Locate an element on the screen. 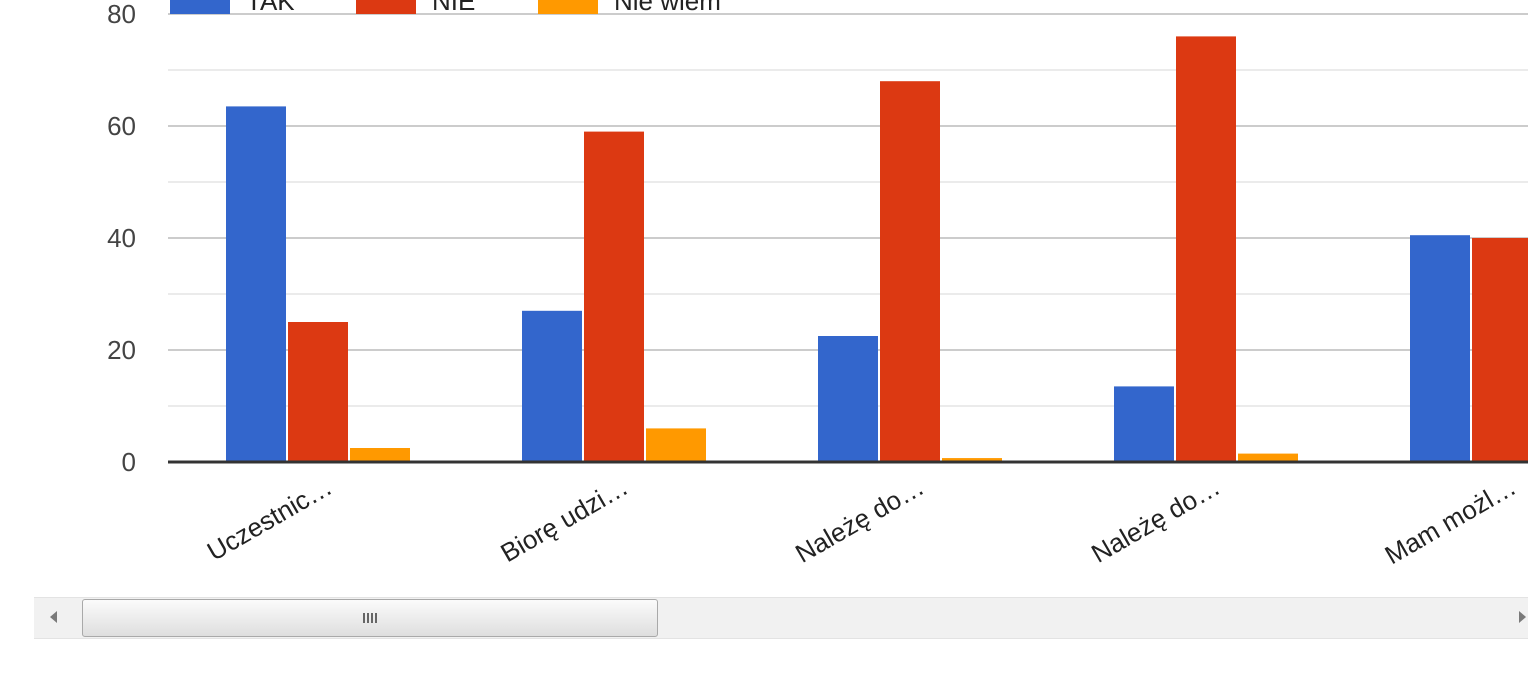 The width and height of the screenshot is (1528, 699). legend: TAK NIE Nie wiem is located at coordinates (445, 8).